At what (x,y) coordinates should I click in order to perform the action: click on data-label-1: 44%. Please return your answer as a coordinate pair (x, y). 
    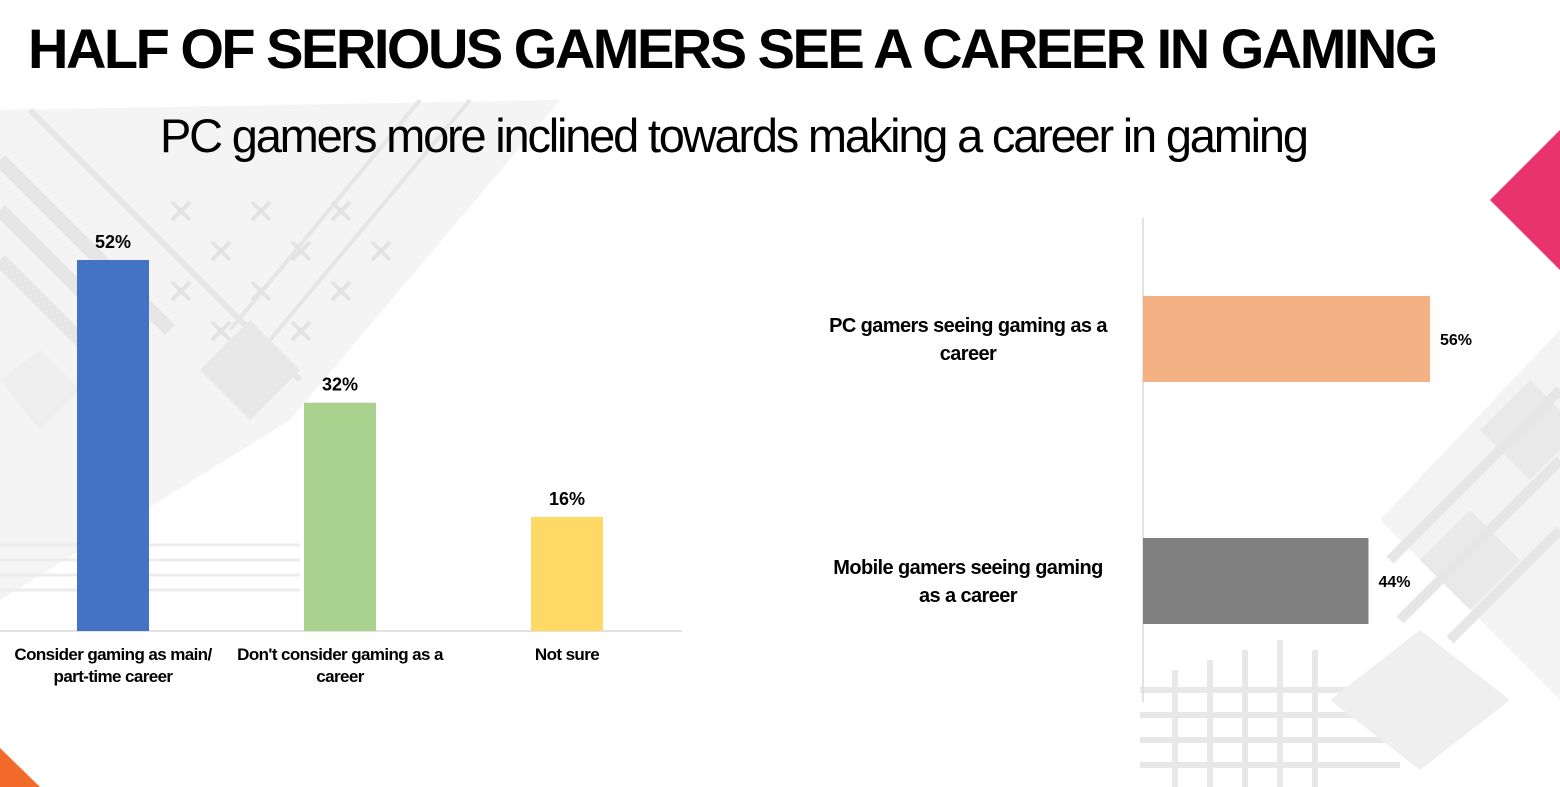
    Looking at the image, I should click on (1395, 582).